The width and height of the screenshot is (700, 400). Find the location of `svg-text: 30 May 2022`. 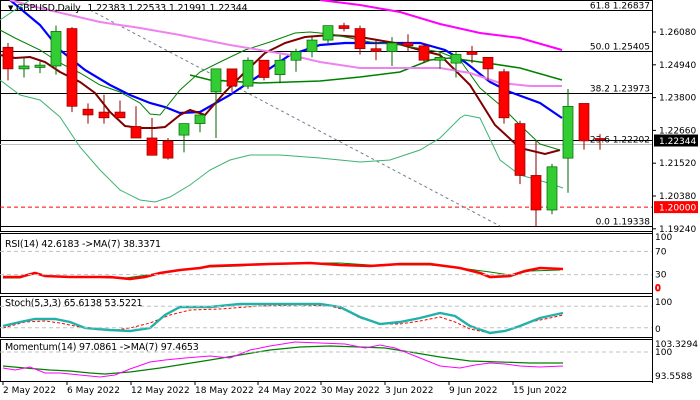

svg-text: 30 May 2022 is located at coordinates (350, 391).